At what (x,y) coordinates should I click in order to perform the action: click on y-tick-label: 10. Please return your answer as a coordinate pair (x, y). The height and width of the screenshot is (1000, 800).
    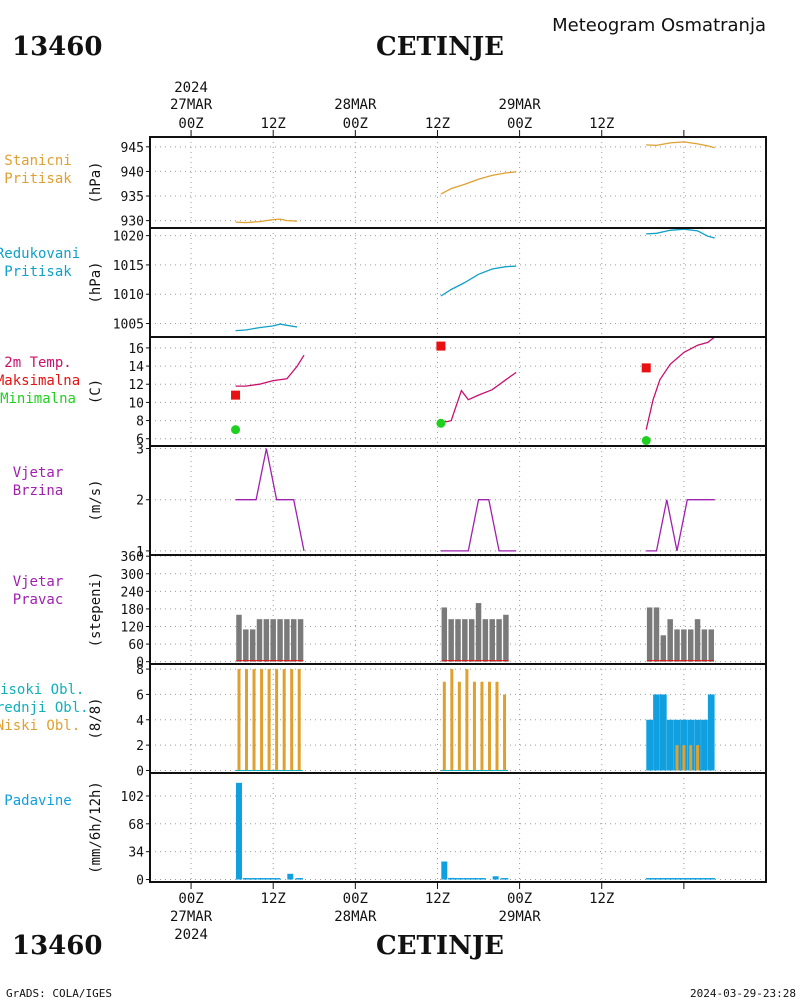
    Looking at the image, I should click on (136, 403).